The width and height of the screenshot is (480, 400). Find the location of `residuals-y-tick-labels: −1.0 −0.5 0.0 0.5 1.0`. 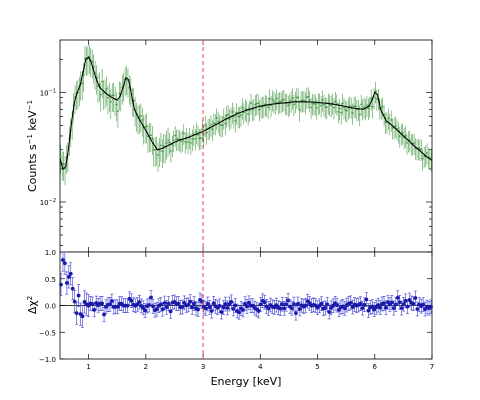

residuals-y-tick-labels: −1.0 −0.5 0.0 0.5 1.0 is located at coordinates (47, 306).